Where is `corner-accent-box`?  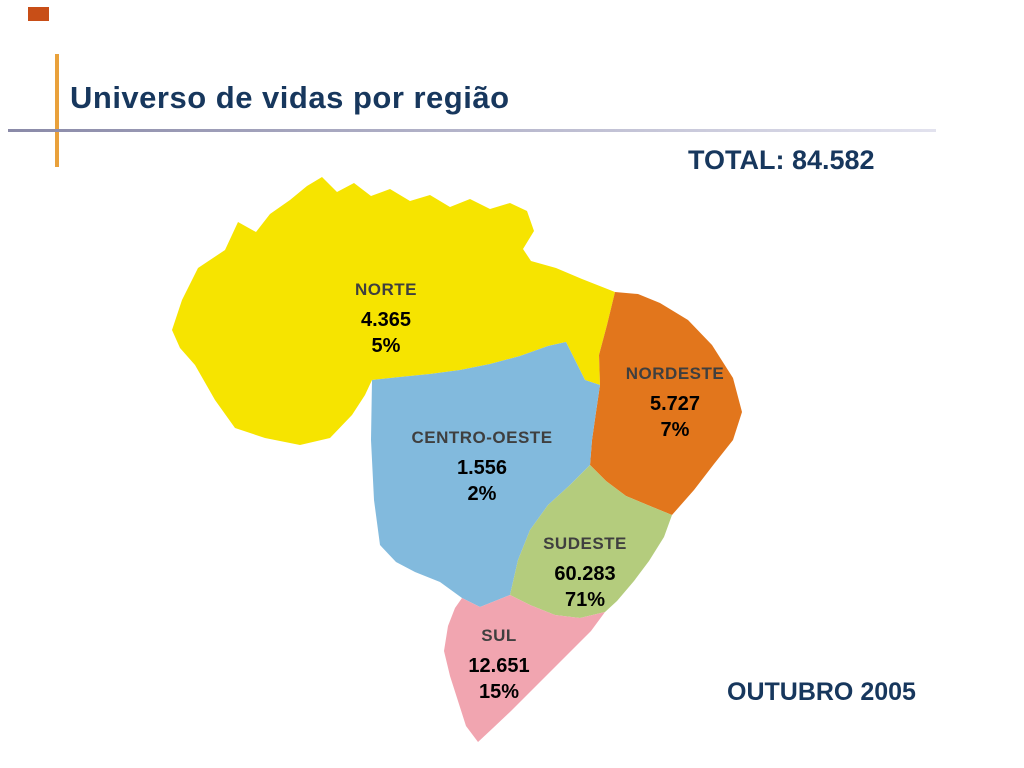
corner-accent-box is located at coordinates (38, 14).